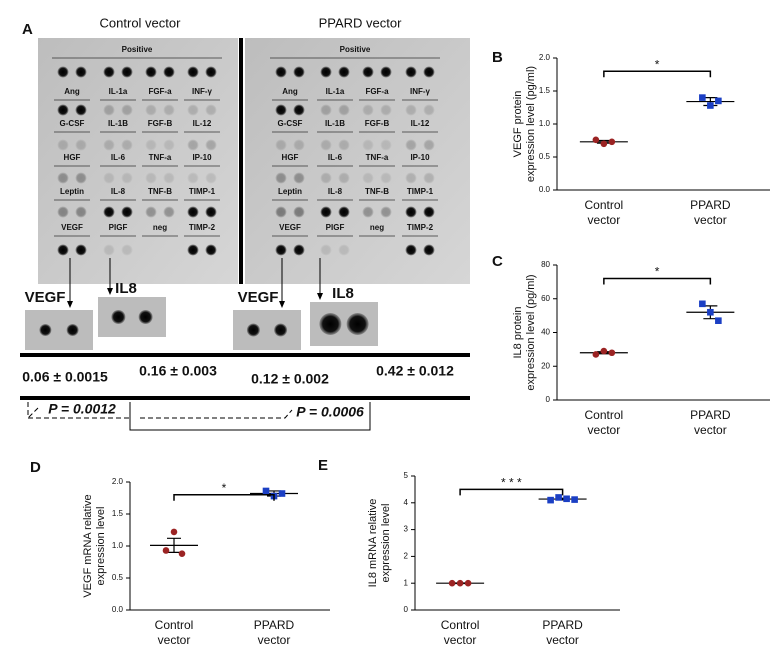  I want to click on y-tick-label: 4, so click(406, 502).